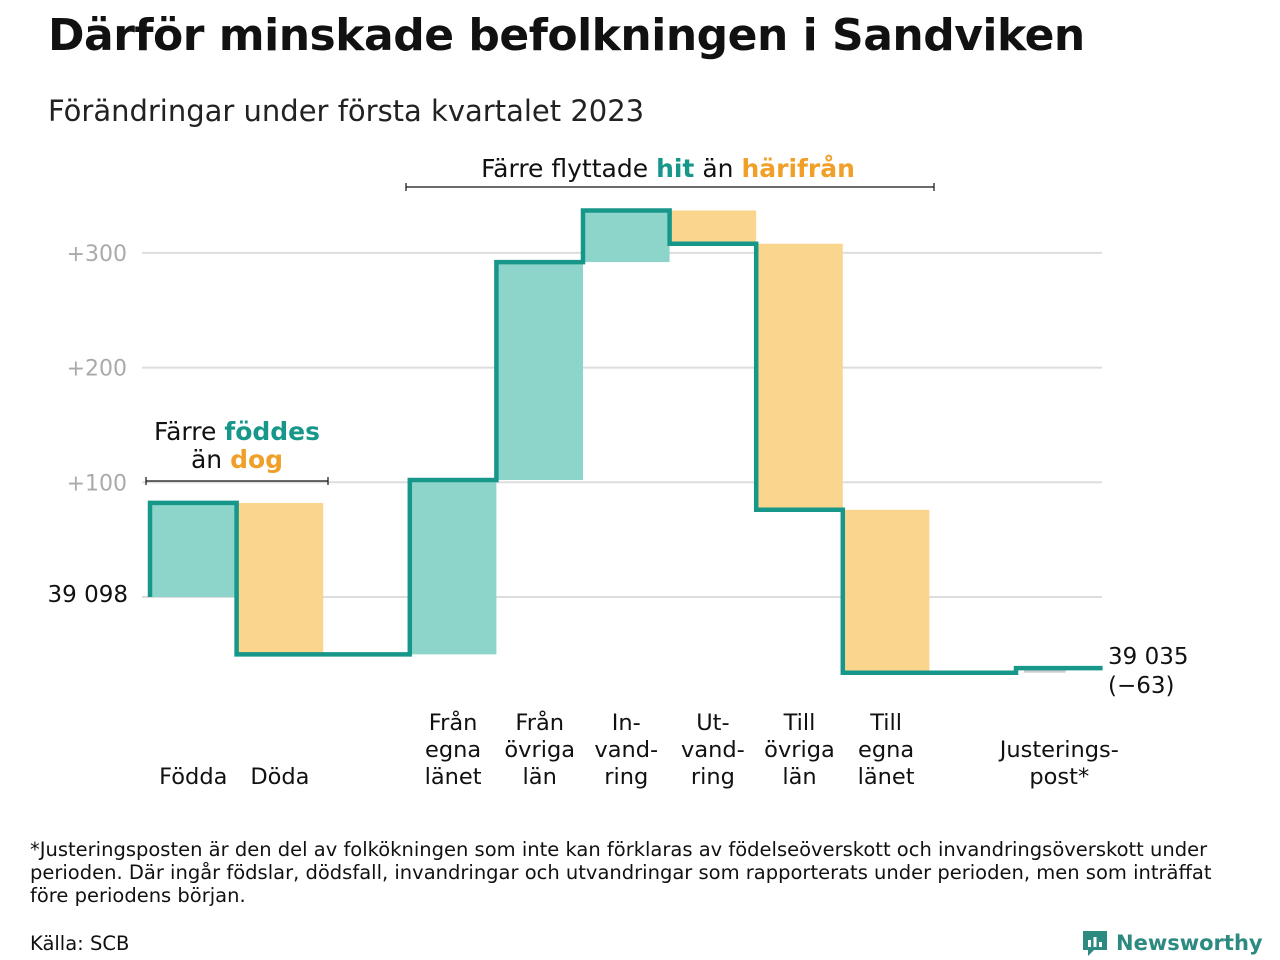 This screenshot has height=960, width=1280. What do you see at coordinates (97, 254) in the screenshot?
I see `y-tick-label: +300` at bounding box center [97, 254].